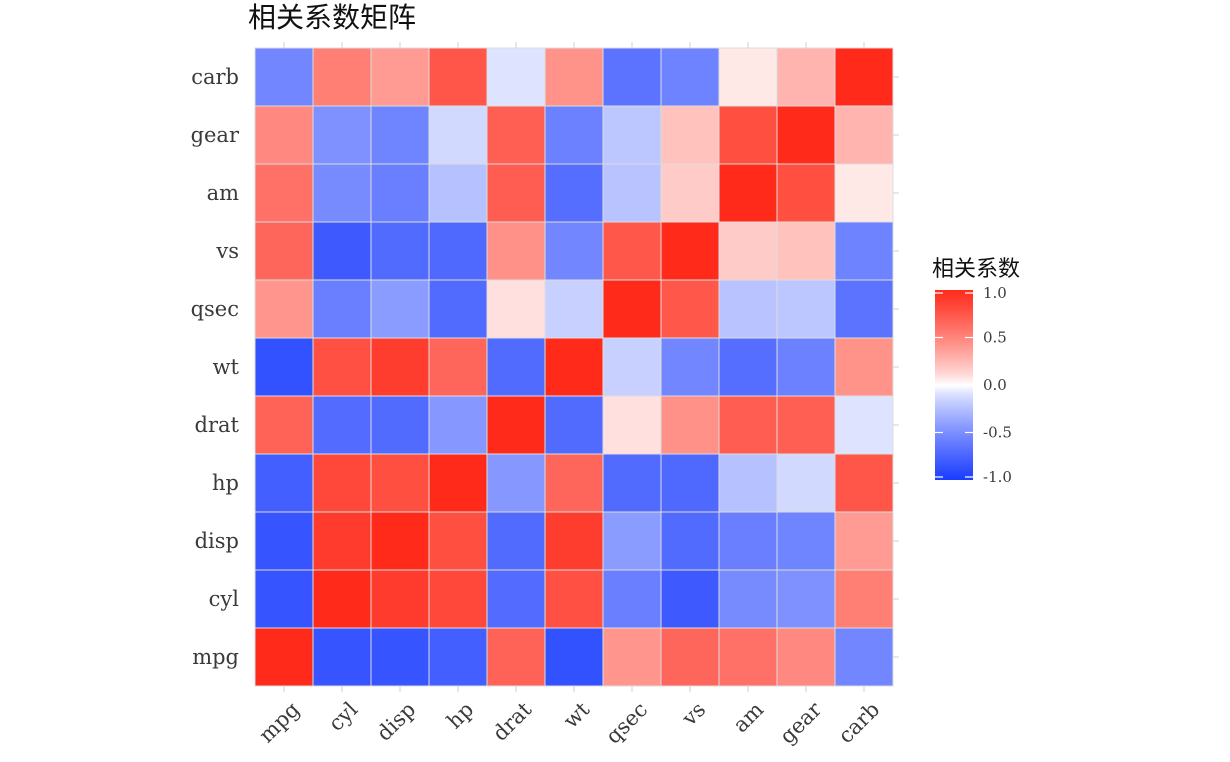  Describe the element at coordinates (342, 309) in the screenshot. I see `heatmap-cell-cyl-qsec` at that location.